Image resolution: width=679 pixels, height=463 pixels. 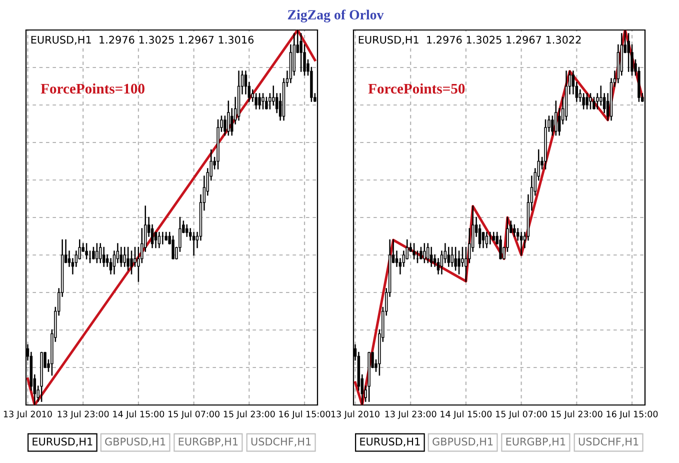 I want to click on chart-title: EURUSD,H1 1.2976 1.3025 1.2967 1.3022, so click(x=469, y=40).